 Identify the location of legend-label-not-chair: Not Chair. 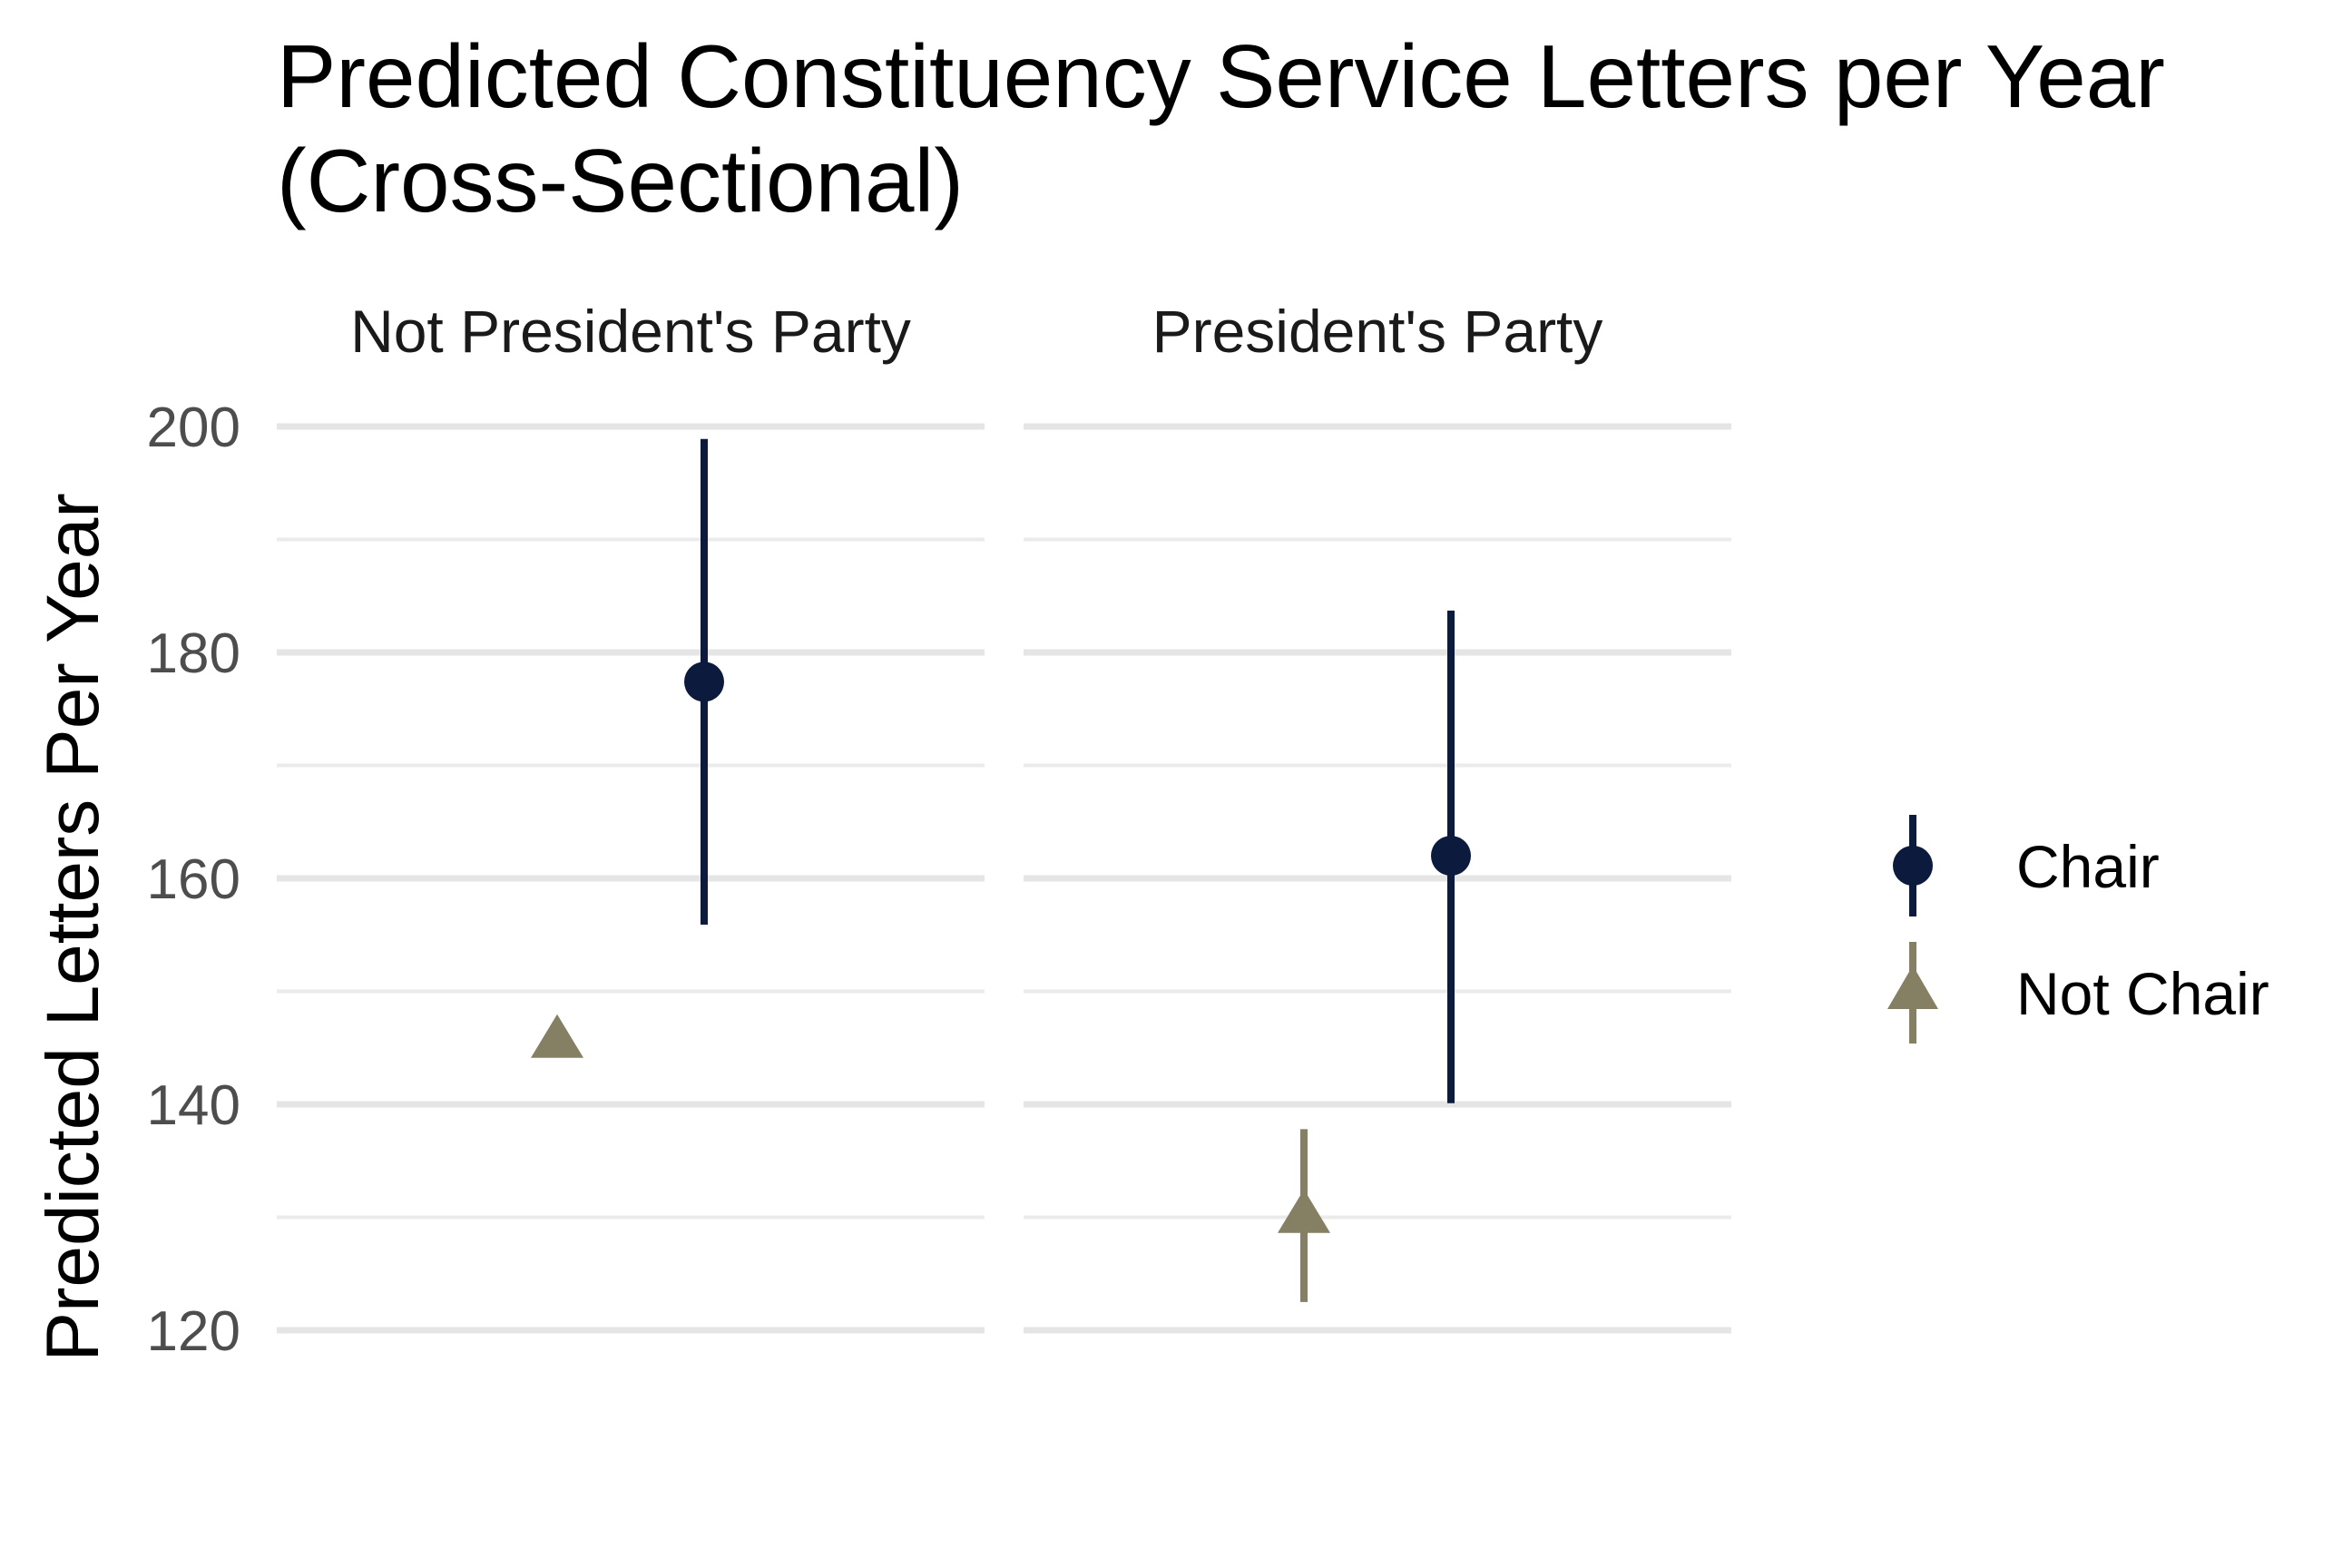
(2142, 993).